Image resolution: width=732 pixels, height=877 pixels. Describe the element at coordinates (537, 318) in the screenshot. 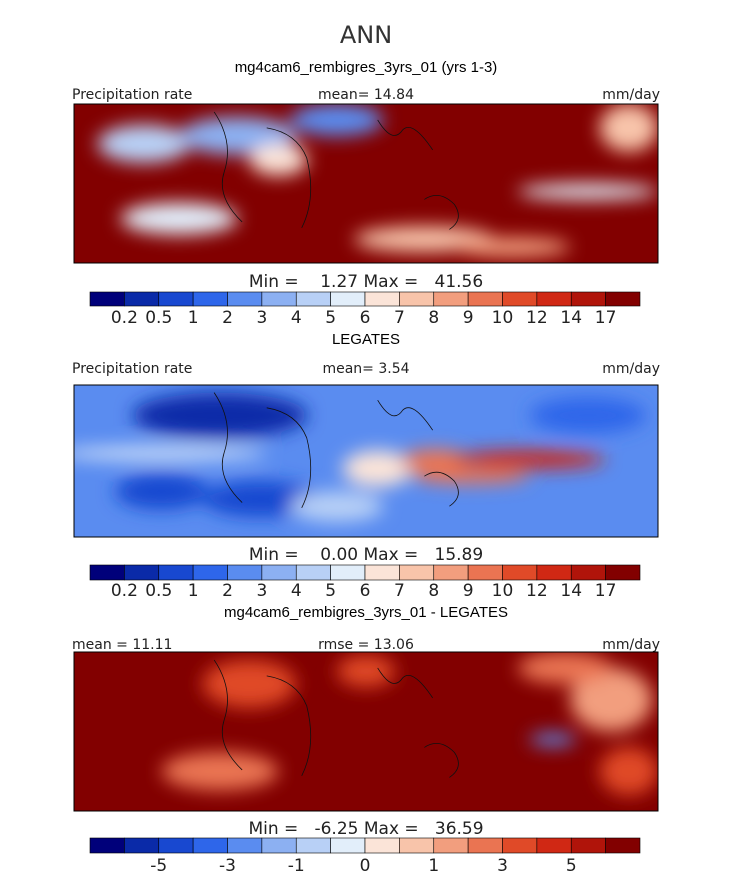

I see `colorbar-label: 12` at that location.